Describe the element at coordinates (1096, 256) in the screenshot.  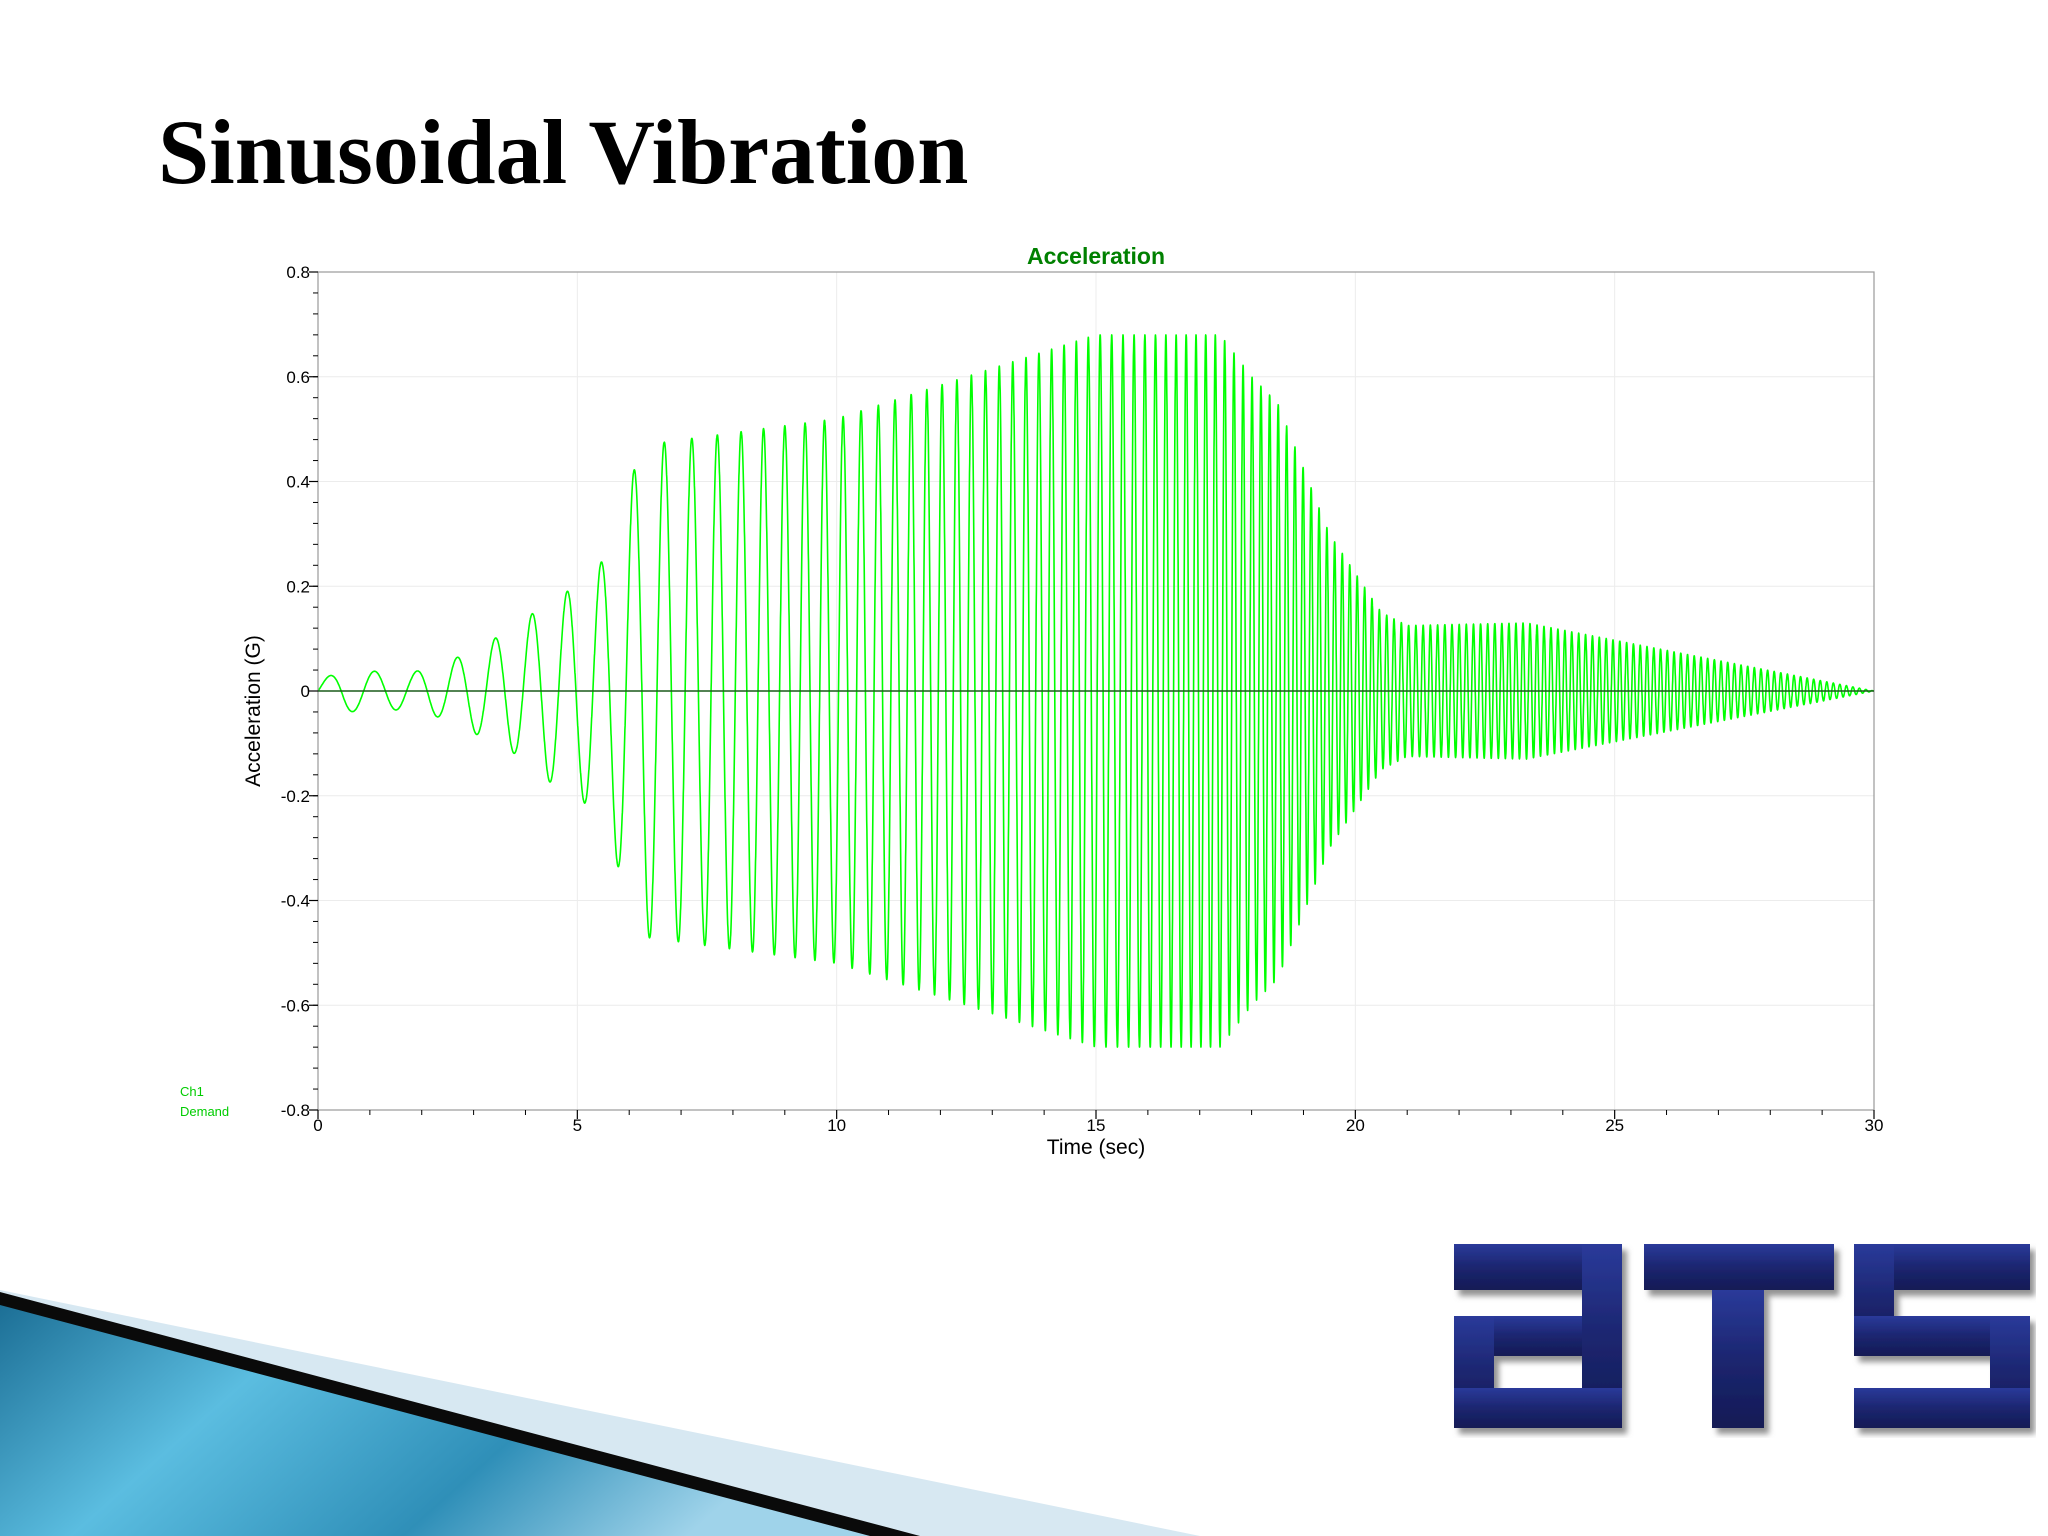
I see `chart-title: Acceleration` at that location.